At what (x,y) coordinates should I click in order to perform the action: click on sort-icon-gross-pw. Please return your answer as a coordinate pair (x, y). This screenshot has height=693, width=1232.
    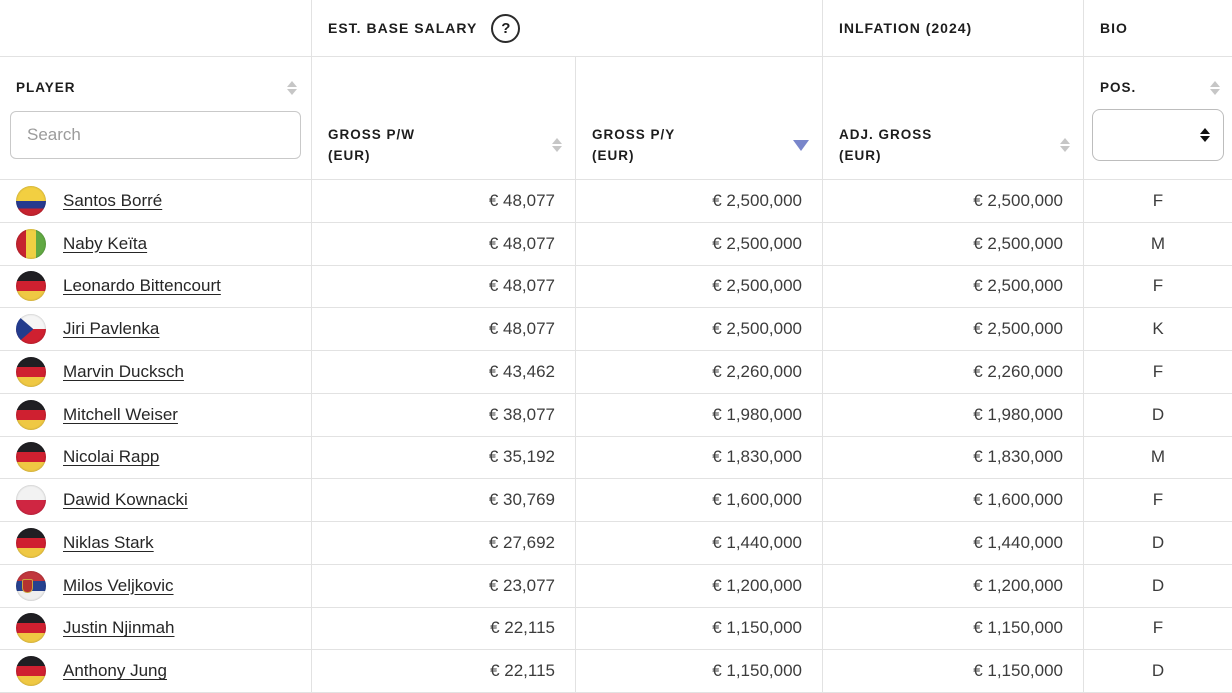
    Looking at the image, I should click on (557, 145).